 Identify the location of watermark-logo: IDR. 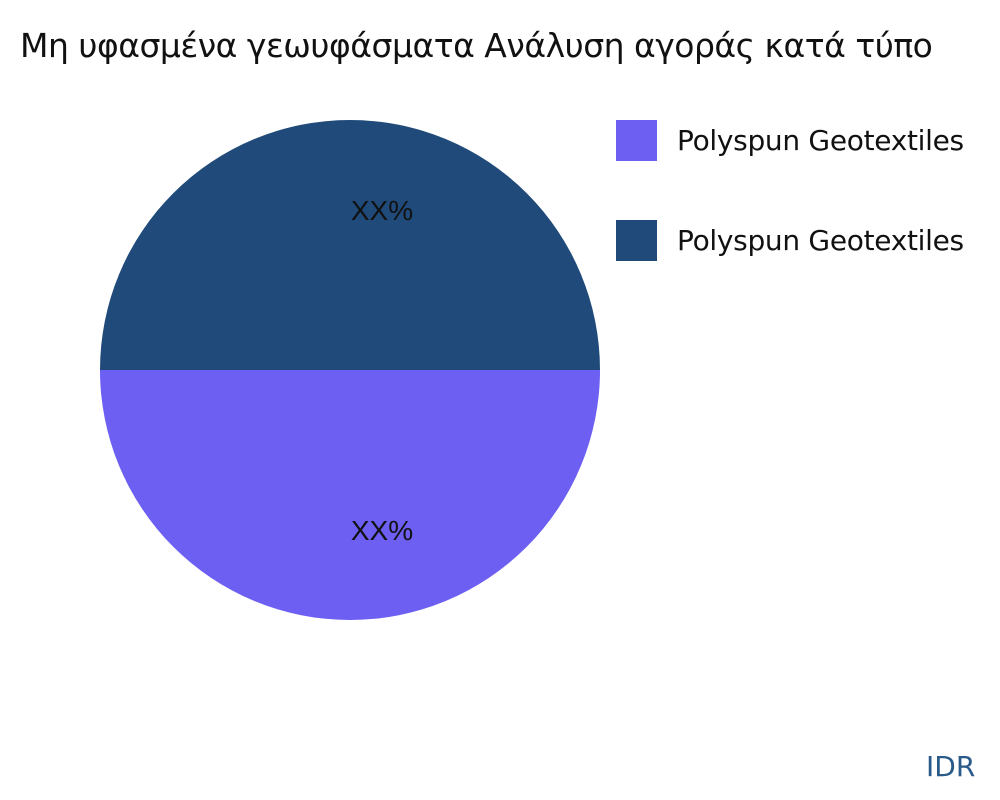
(951, 766).